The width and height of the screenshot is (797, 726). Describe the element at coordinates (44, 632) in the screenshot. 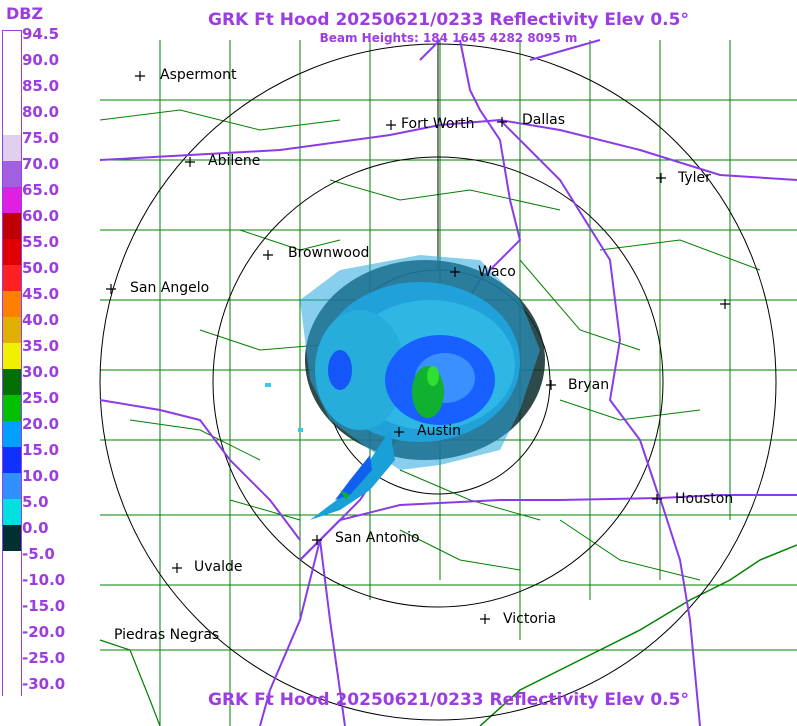

I see `legend-label: -20.0` at that location.